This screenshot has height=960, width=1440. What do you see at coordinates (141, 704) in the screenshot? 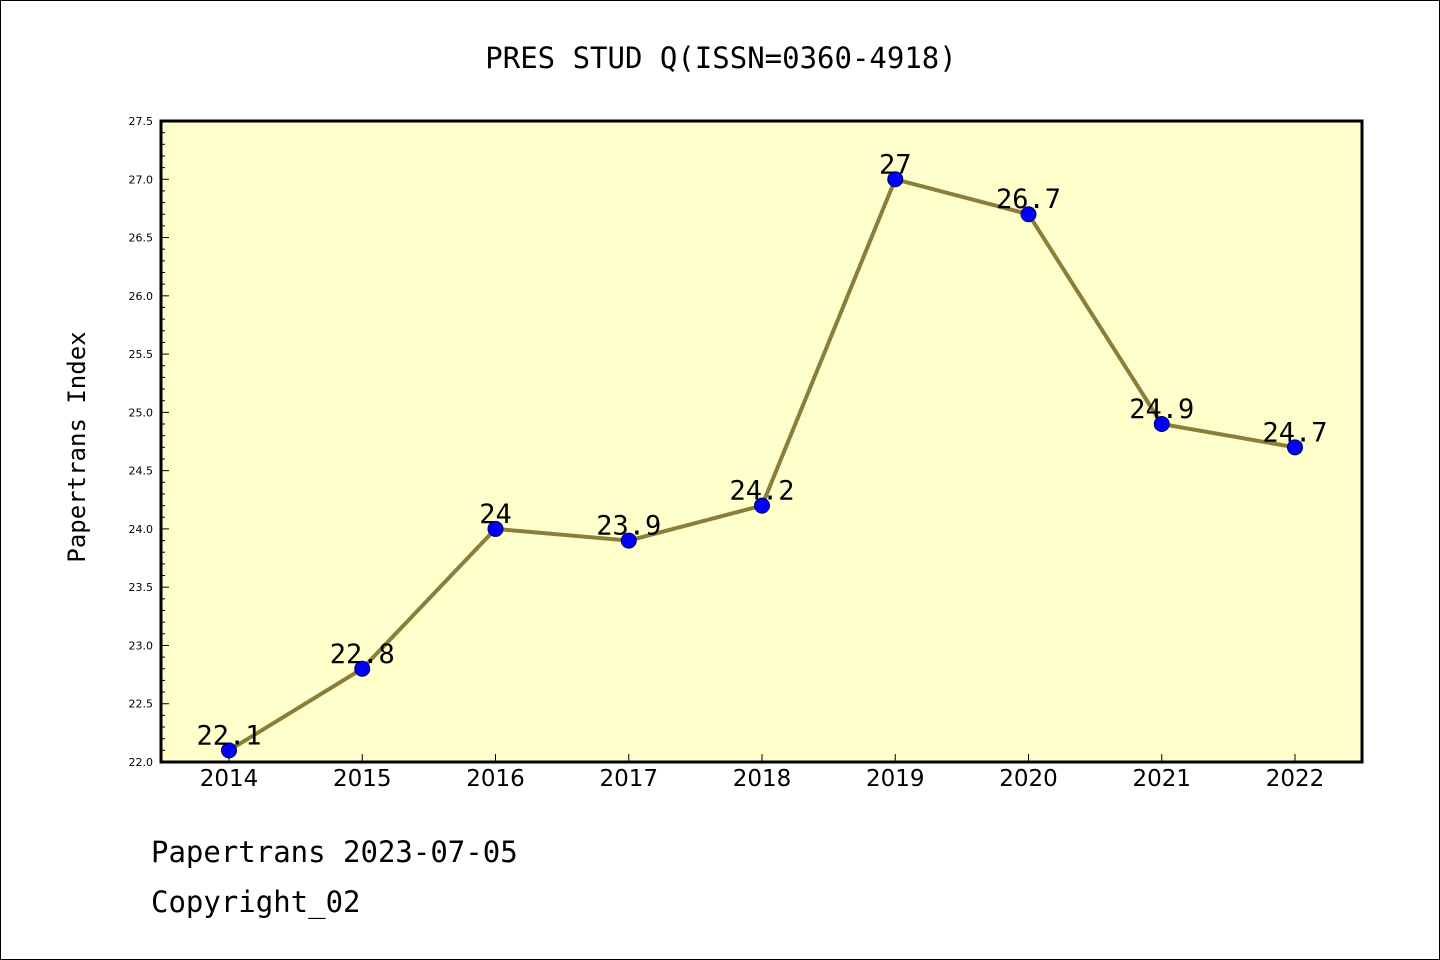
I see `y-tick-label: 22.5` at bounding box center [141, 704].